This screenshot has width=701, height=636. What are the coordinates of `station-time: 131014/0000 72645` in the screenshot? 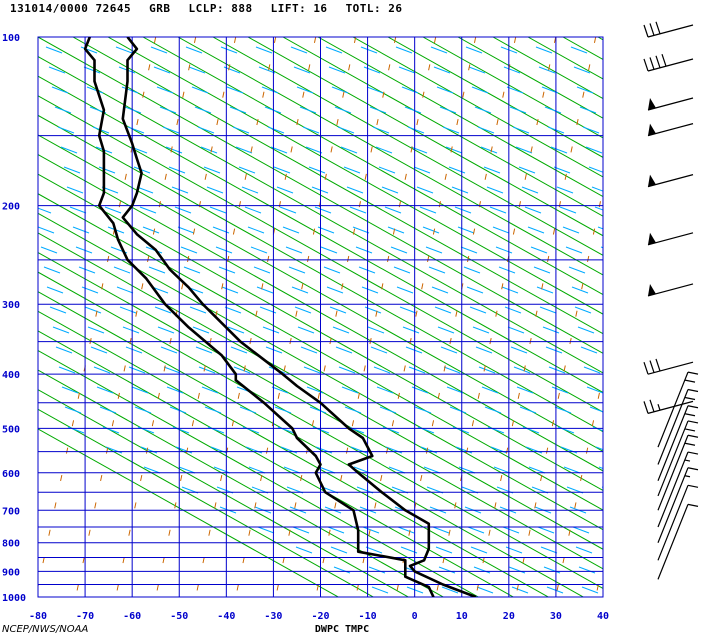 It's located at (71, 8).